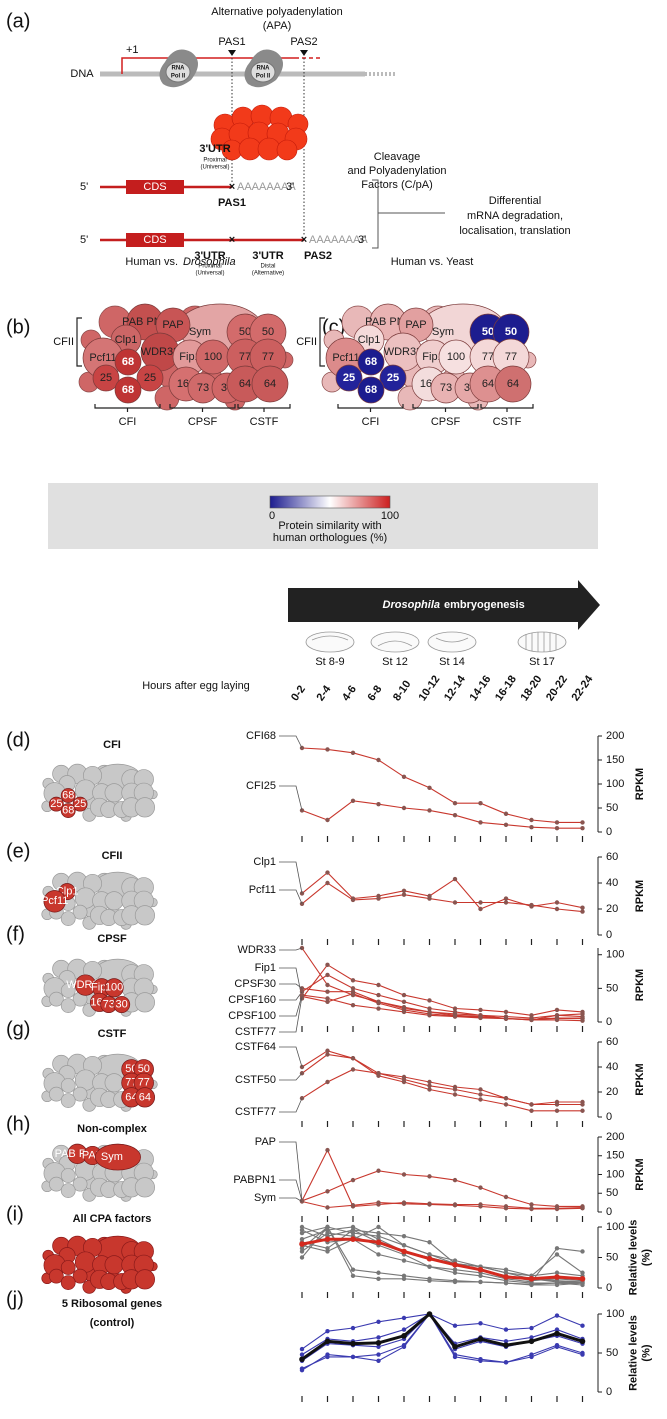 This screenshot has width=667, height=1419. I want to click on subunit-label: Clp1, so click(126, 340).